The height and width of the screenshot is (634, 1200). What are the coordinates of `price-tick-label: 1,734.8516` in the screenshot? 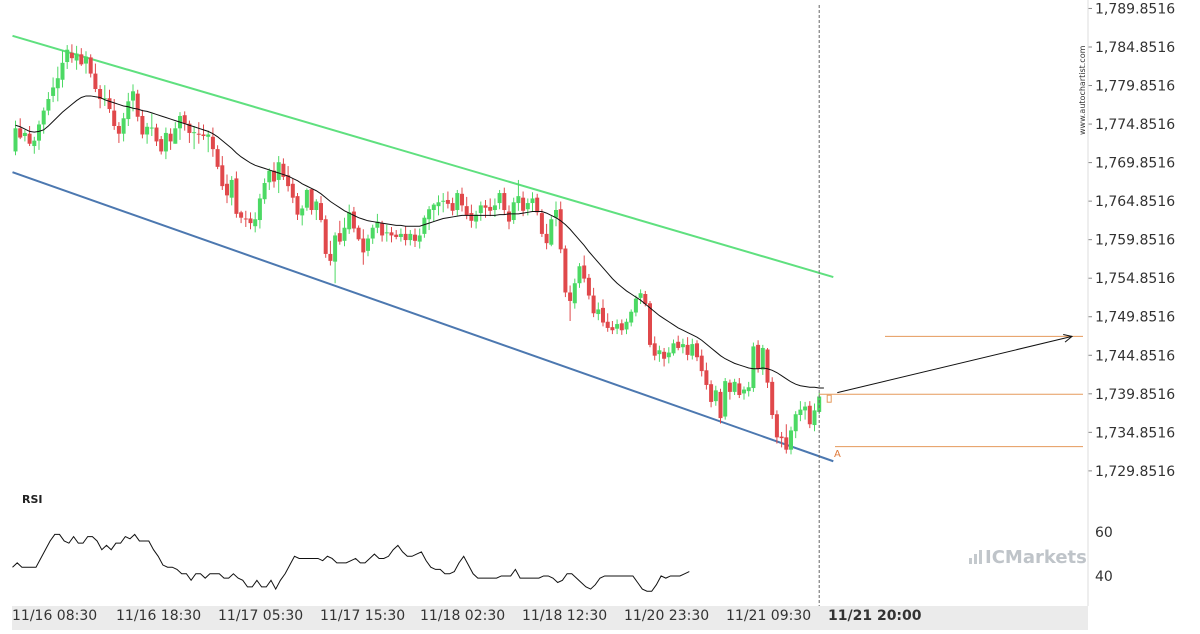 It's located at (1135, 433).